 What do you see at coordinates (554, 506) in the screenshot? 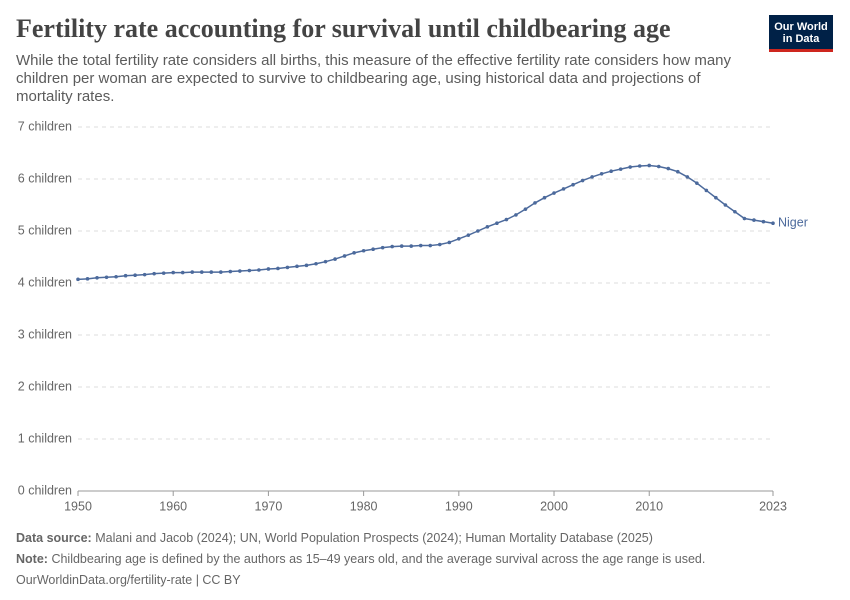
I see `x-tick-label: 2000` at bounding box center [554, 506].